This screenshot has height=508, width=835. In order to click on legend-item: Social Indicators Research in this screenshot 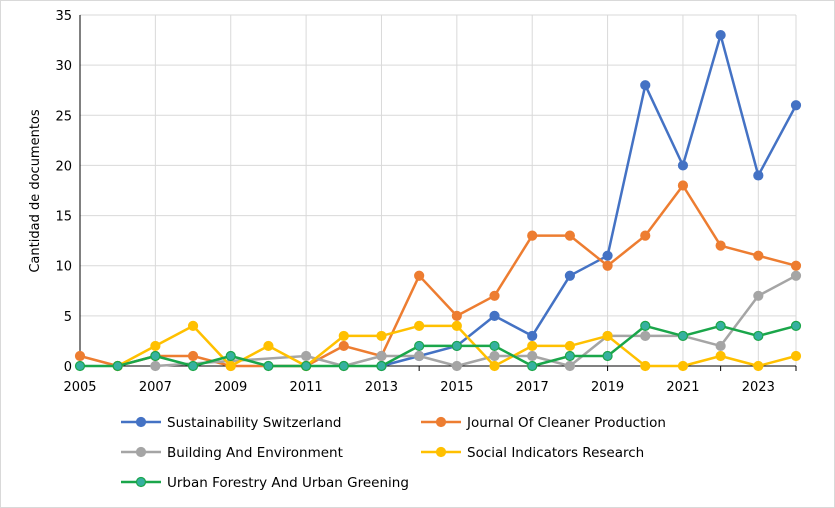, I will do `click(532, 453)`.